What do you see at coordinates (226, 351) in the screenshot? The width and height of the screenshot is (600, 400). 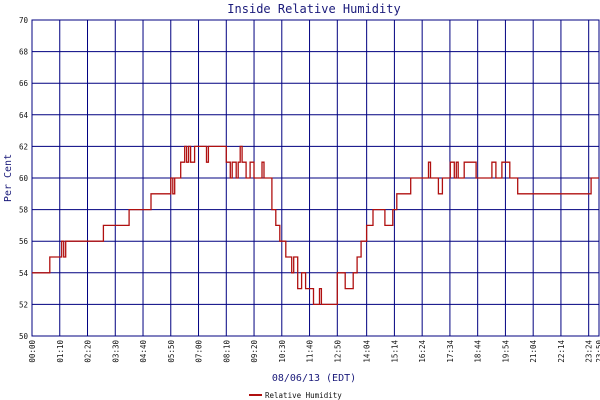 I see `x-tick-label: 08:10` at bounding box center [226, 351].